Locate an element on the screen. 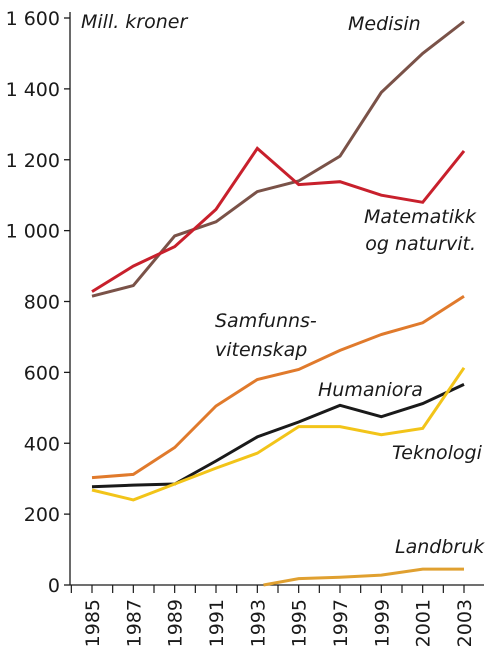 Image resolution: width=500 pixels, height=672 pixels. y-tick-label: 200 is located at coordinates (42, 515).